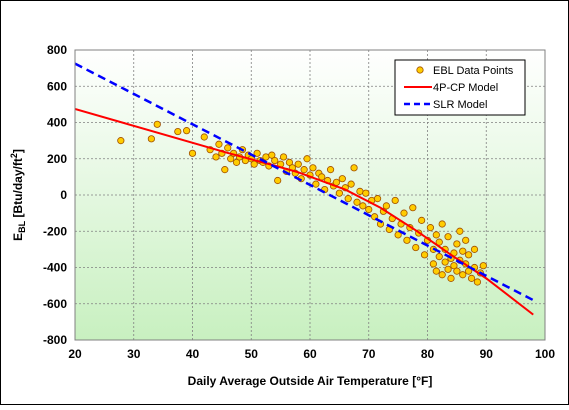  I want to click on x-tick-label: 20, so click(75, 354).